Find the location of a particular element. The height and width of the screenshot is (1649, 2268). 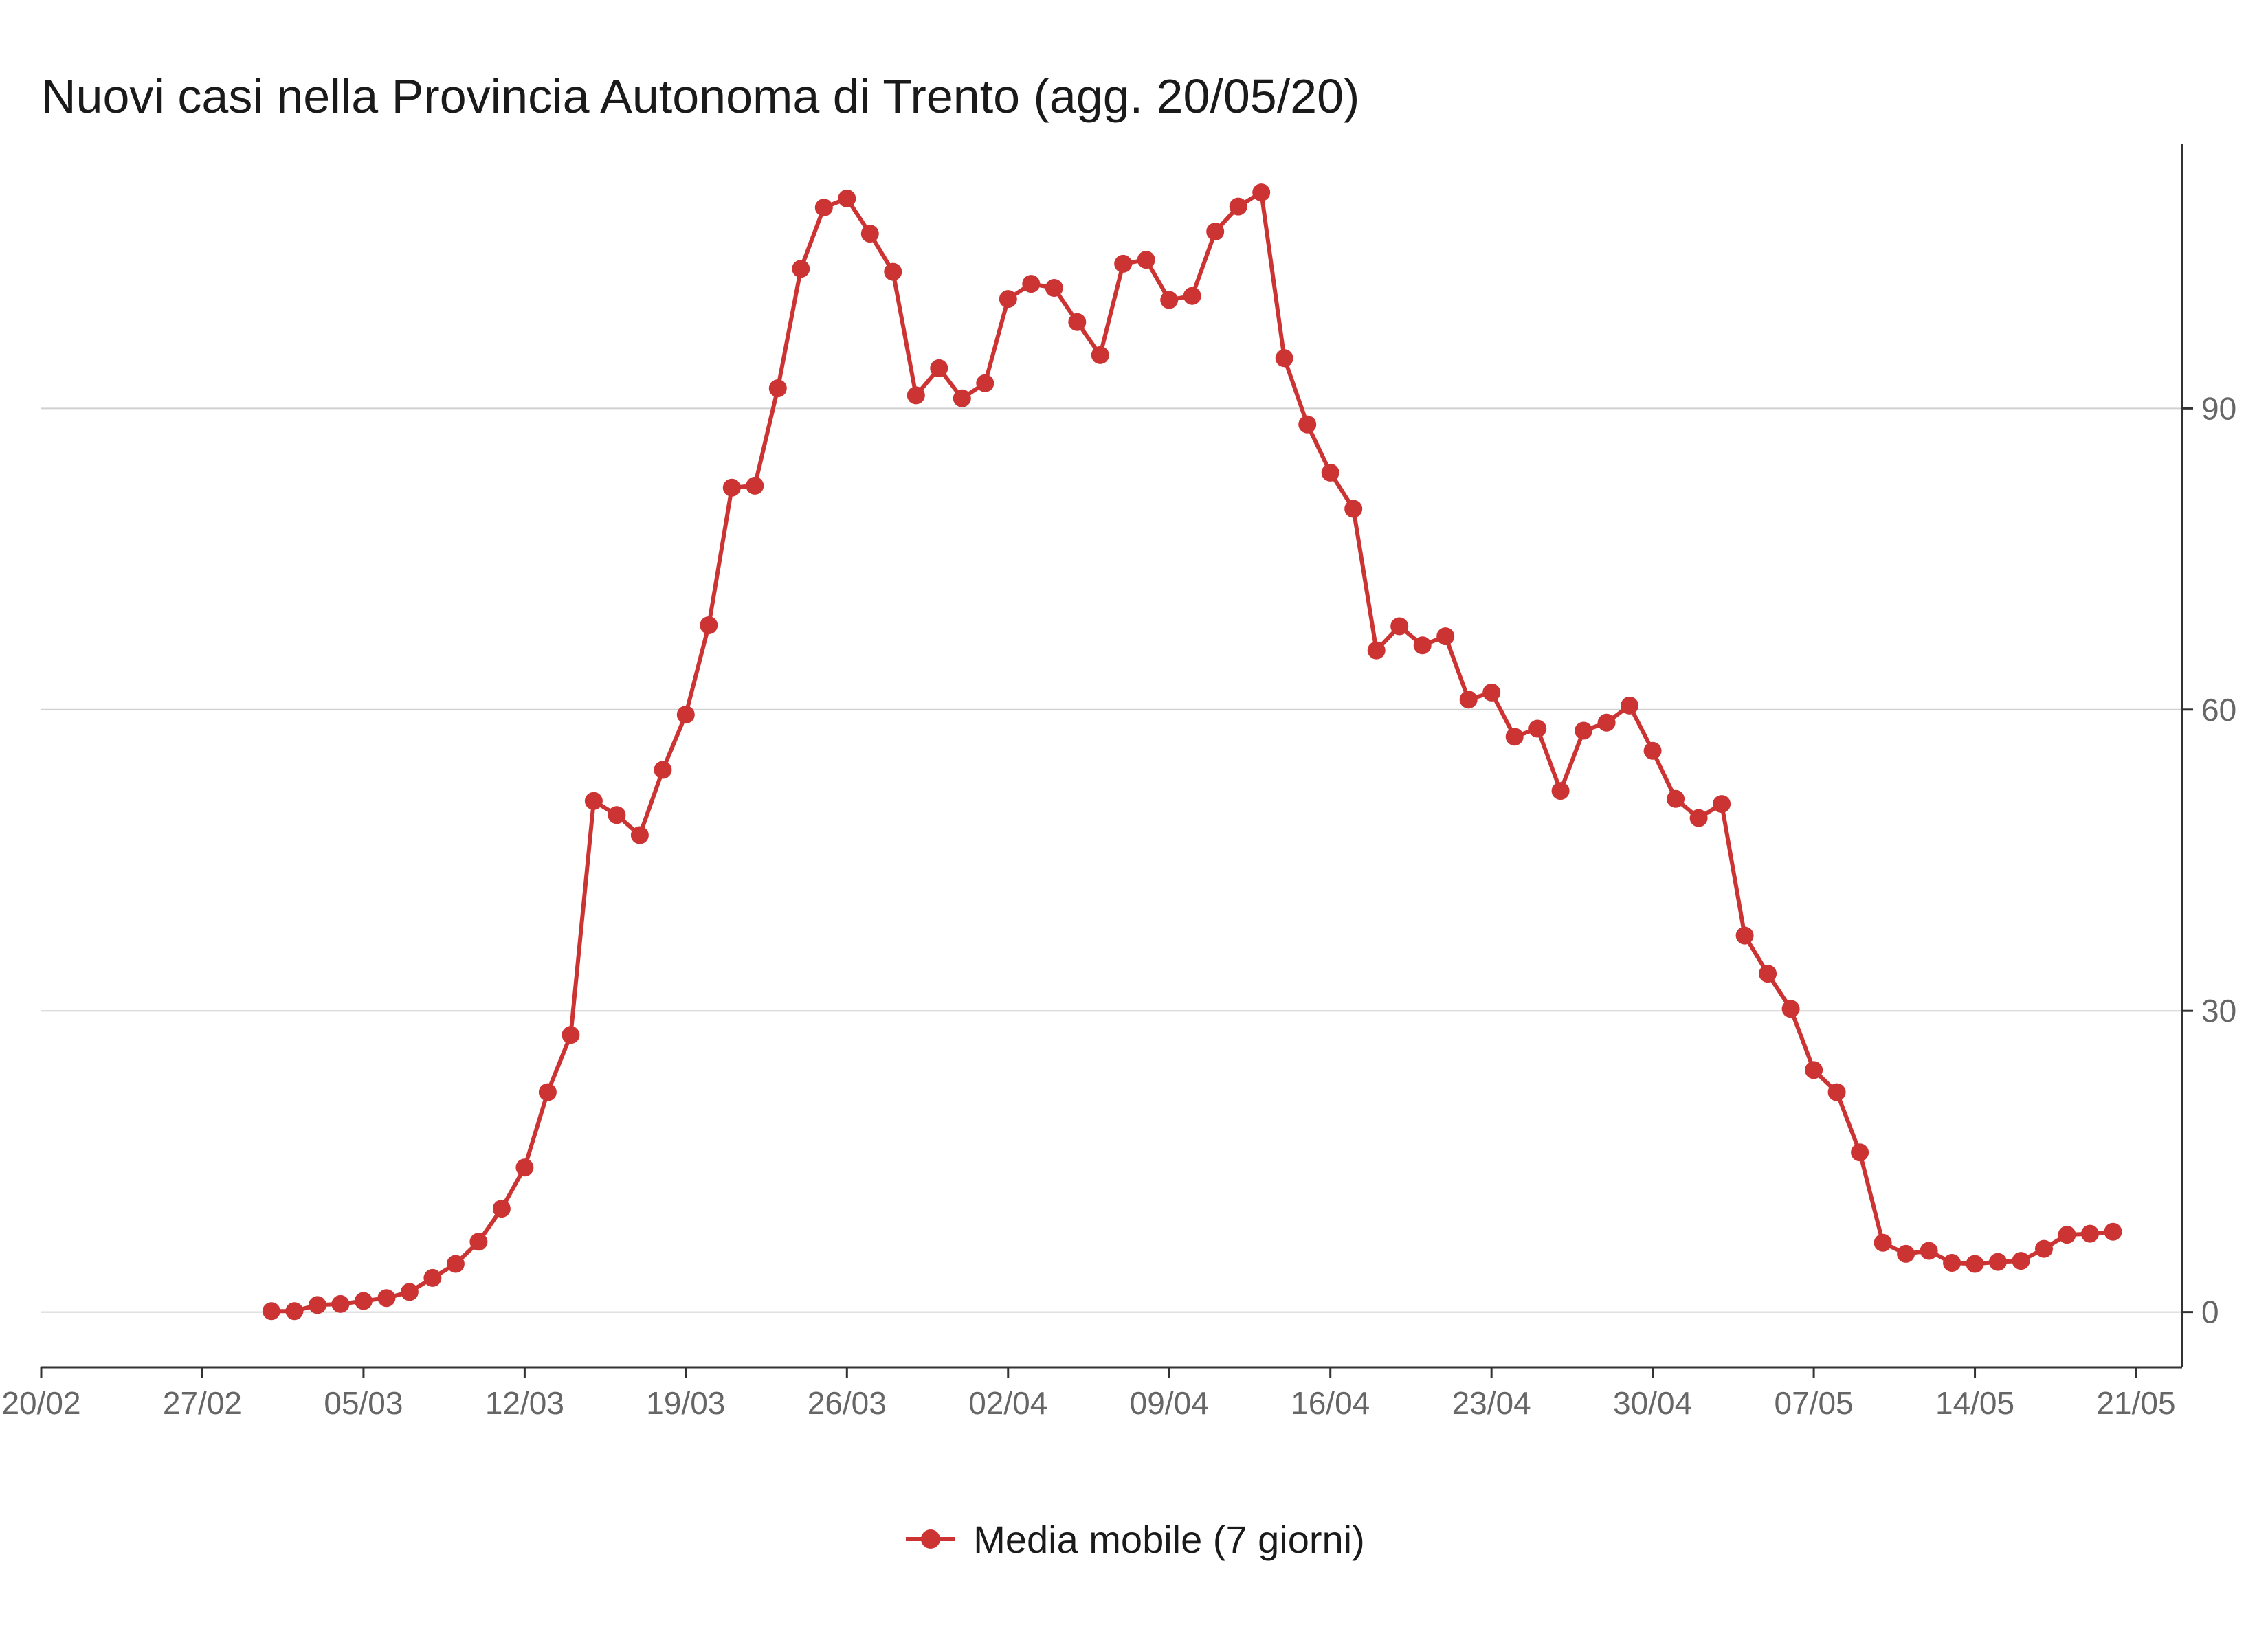

legend-key-dot is located at coordinates (931, 1539).